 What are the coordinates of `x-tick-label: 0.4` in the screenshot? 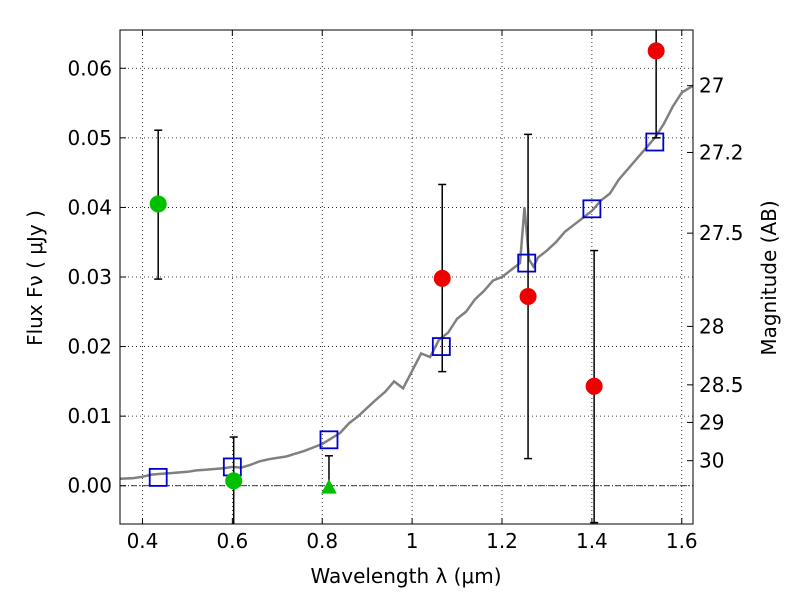 It's located at (143, 541).